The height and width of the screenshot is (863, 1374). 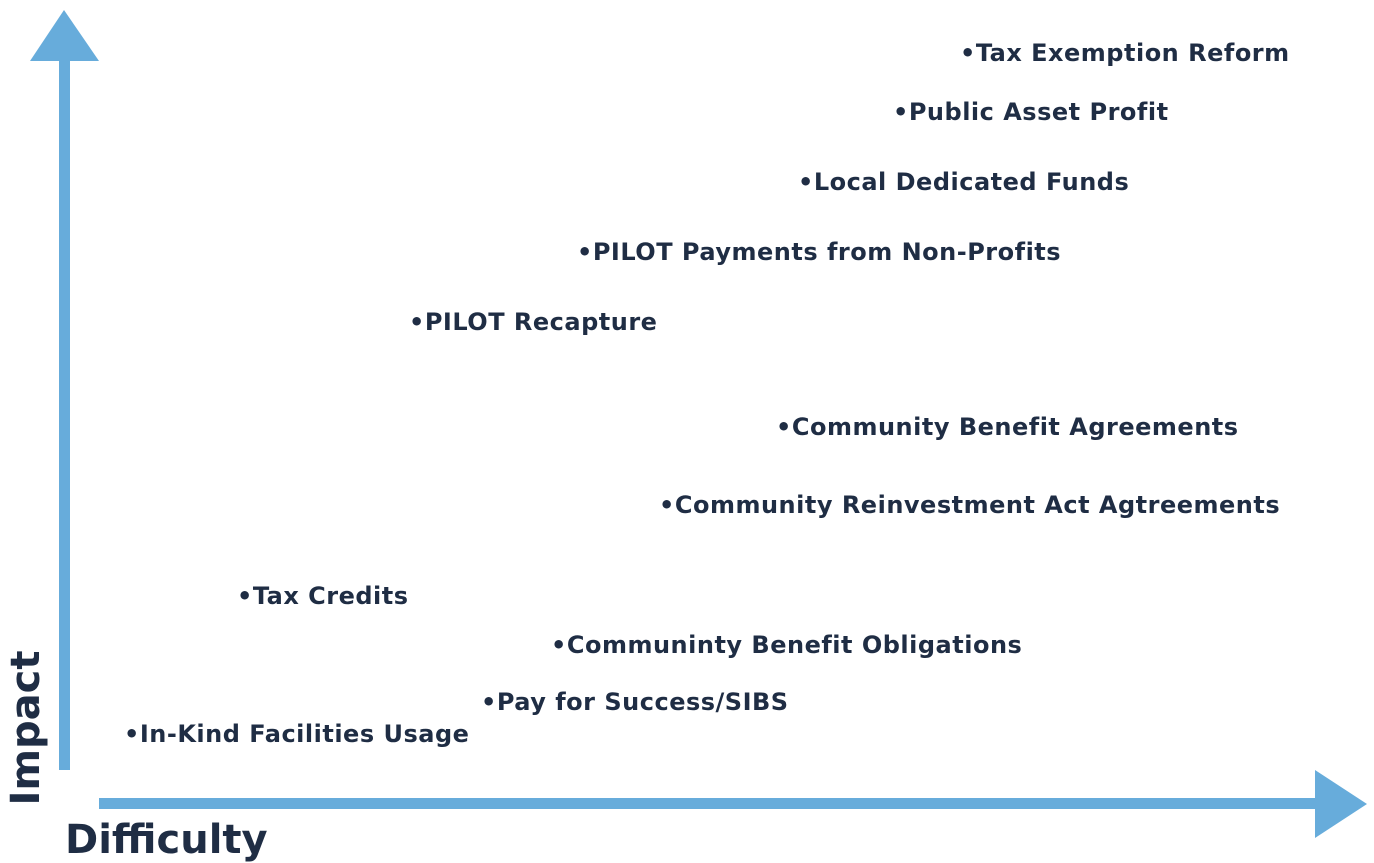 What do you see at coordinates (296, 734) in the screenshot?
I see `item-label: •In-Kind Facilities Usage` at bounding box center [296, 734].